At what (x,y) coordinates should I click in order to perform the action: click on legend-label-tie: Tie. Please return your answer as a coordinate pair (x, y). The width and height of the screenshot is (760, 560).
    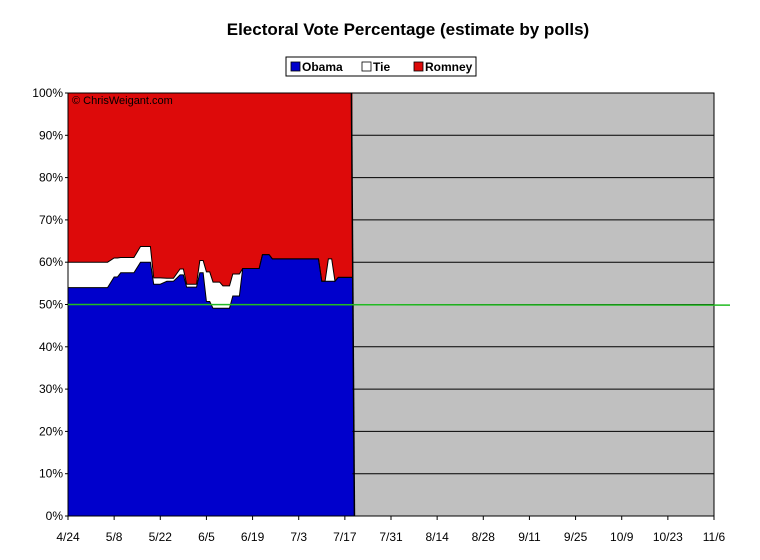
    Looking at the image, I should click on (381, 67).